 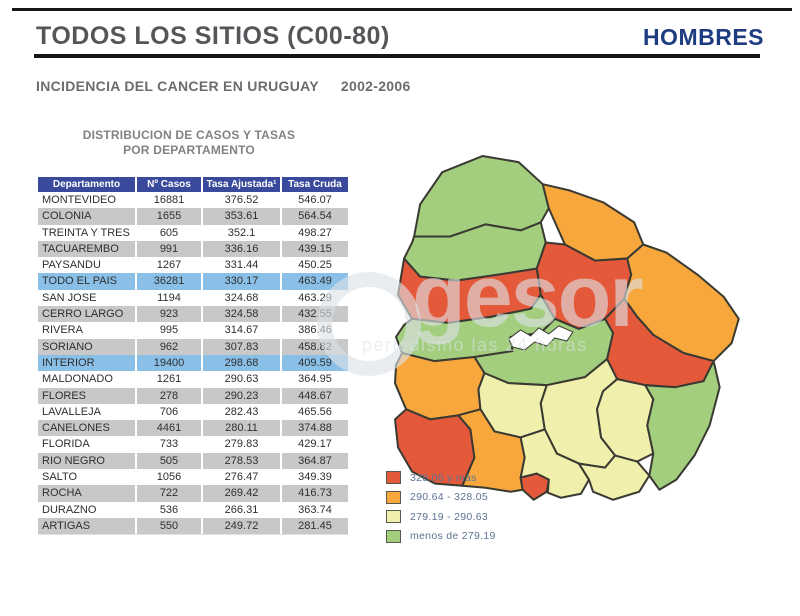 What do you see at coordinates (441, 497) in the screenshot?
I see `legend-item: 290.64 - 328.05` at bounding box center [441, 497].